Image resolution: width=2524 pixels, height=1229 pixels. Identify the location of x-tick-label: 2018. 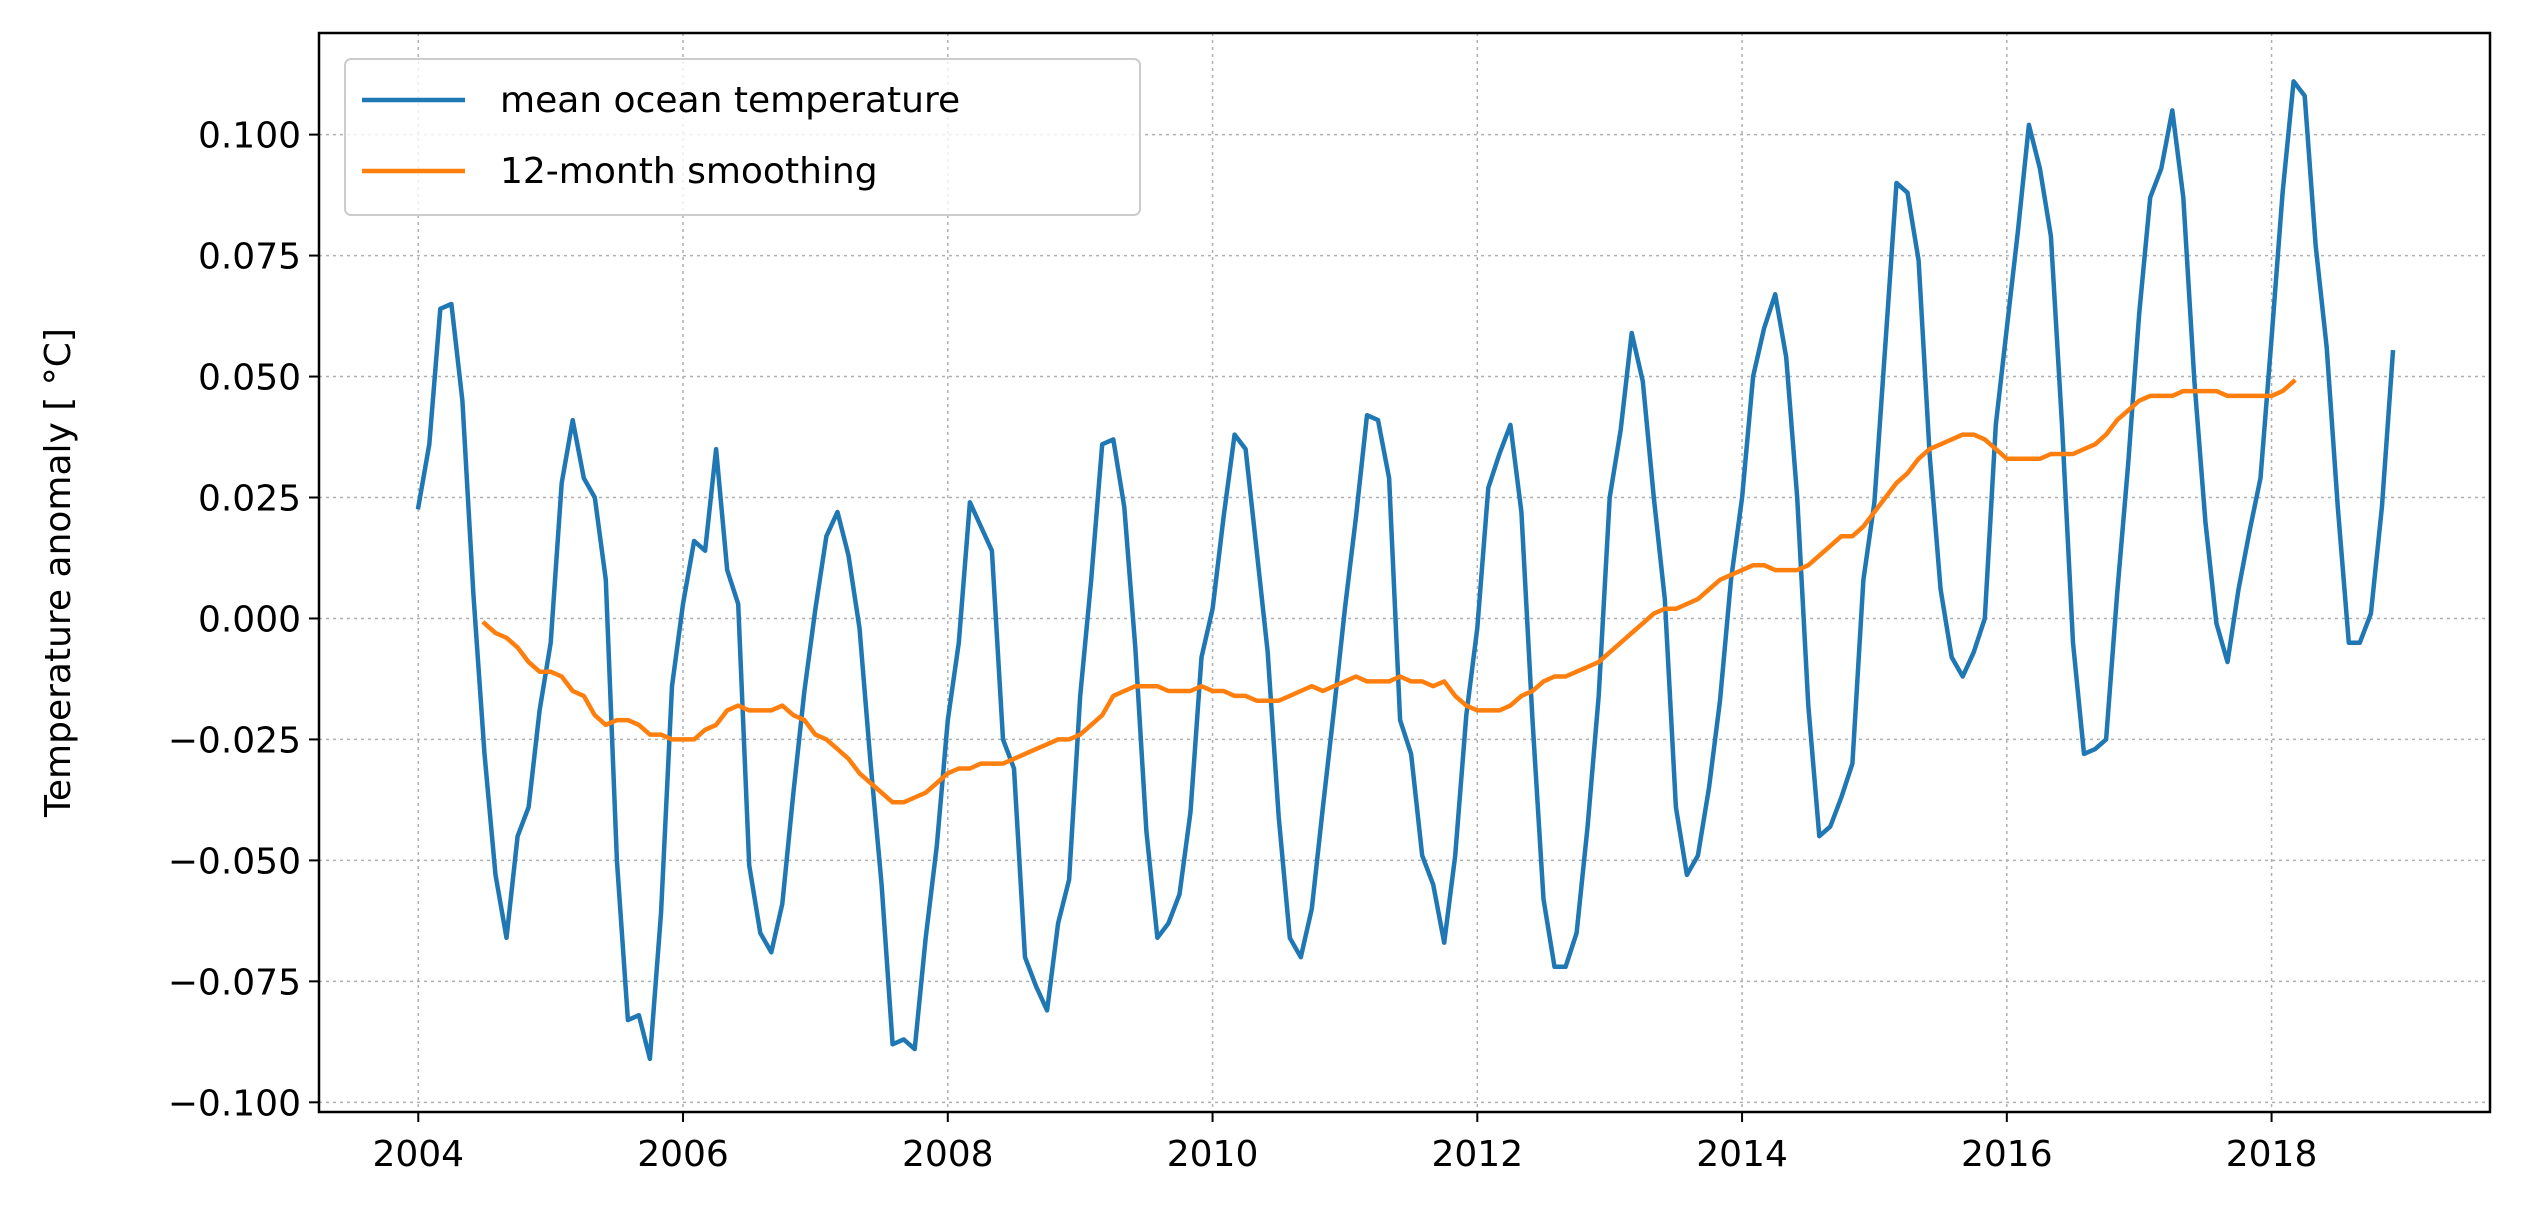
(2272, 1154).